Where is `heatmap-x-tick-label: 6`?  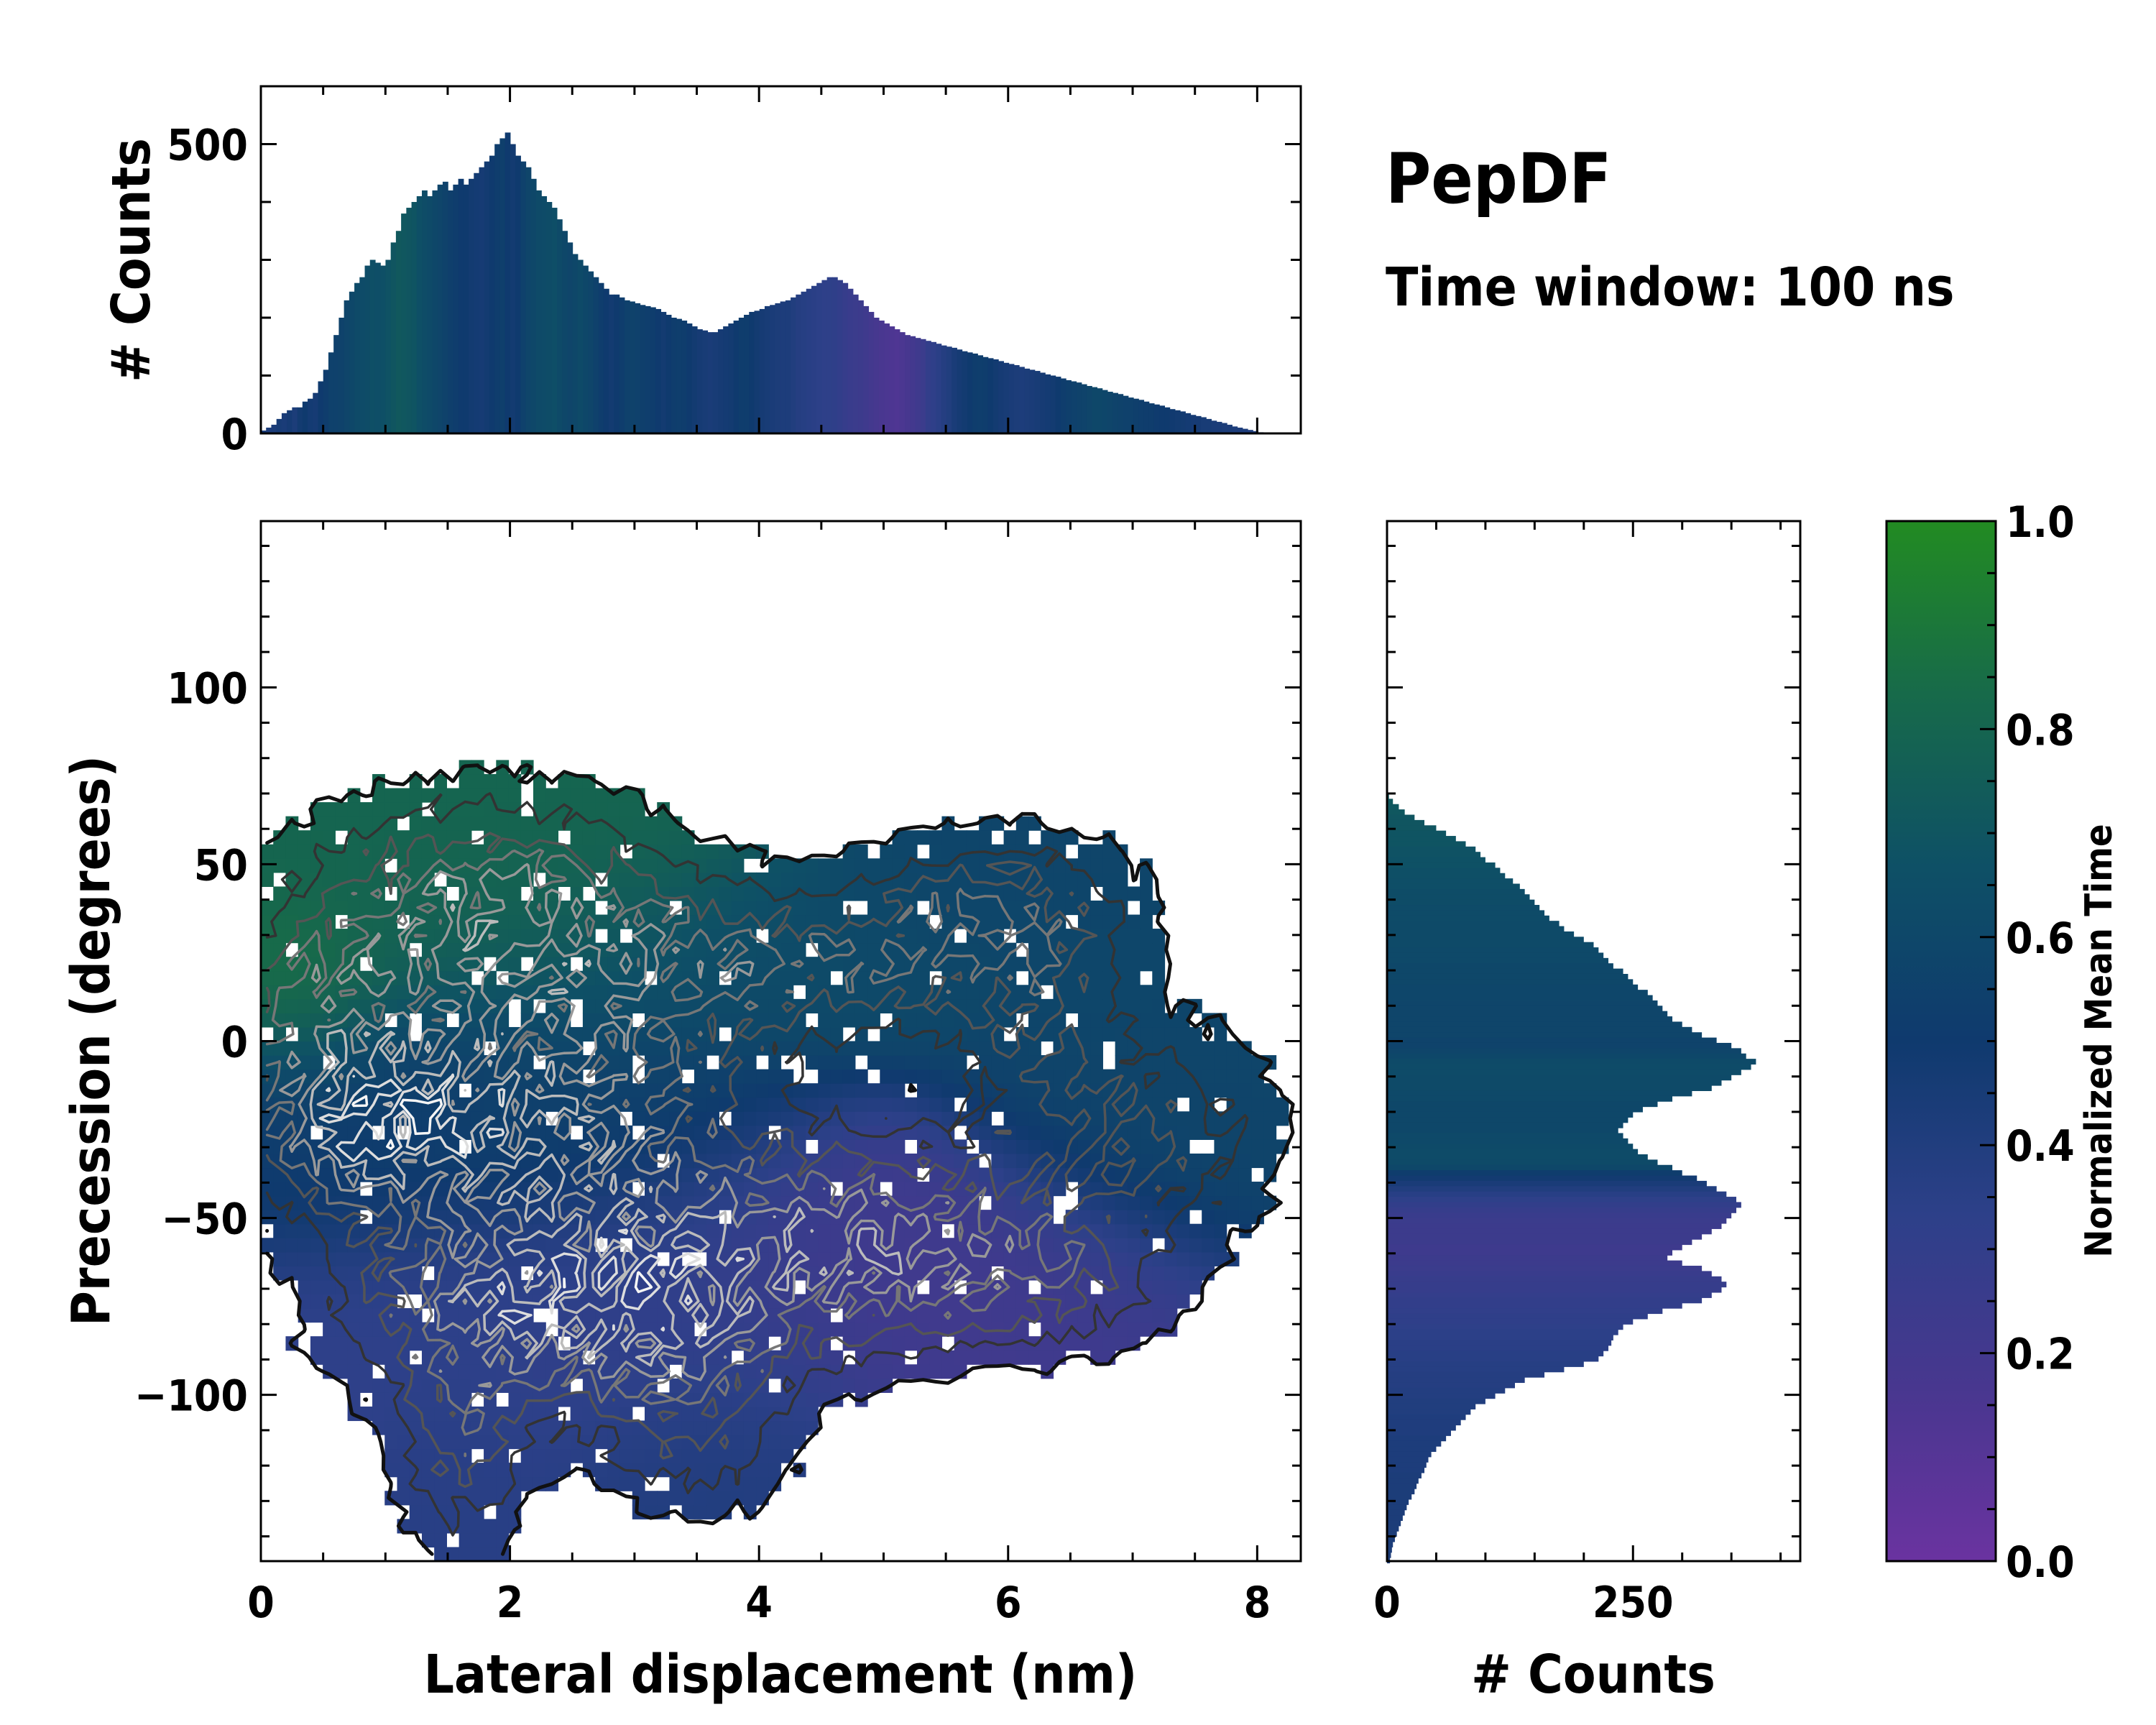 heatmap-x-tick-label: 6 is located at coordinates (1008, 1603).